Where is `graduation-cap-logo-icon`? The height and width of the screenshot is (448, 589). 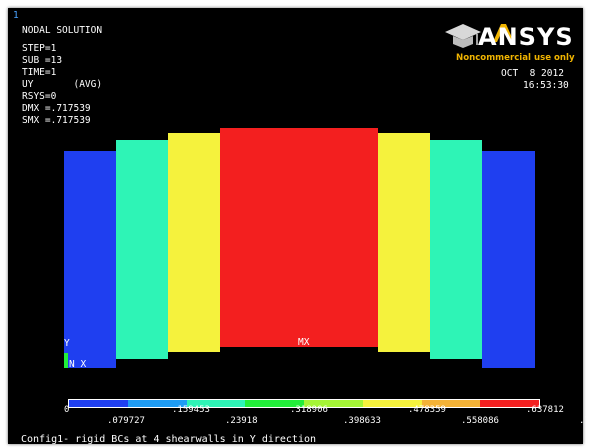 graduation-cap-logo-icon is located at coordinates (479, 36).